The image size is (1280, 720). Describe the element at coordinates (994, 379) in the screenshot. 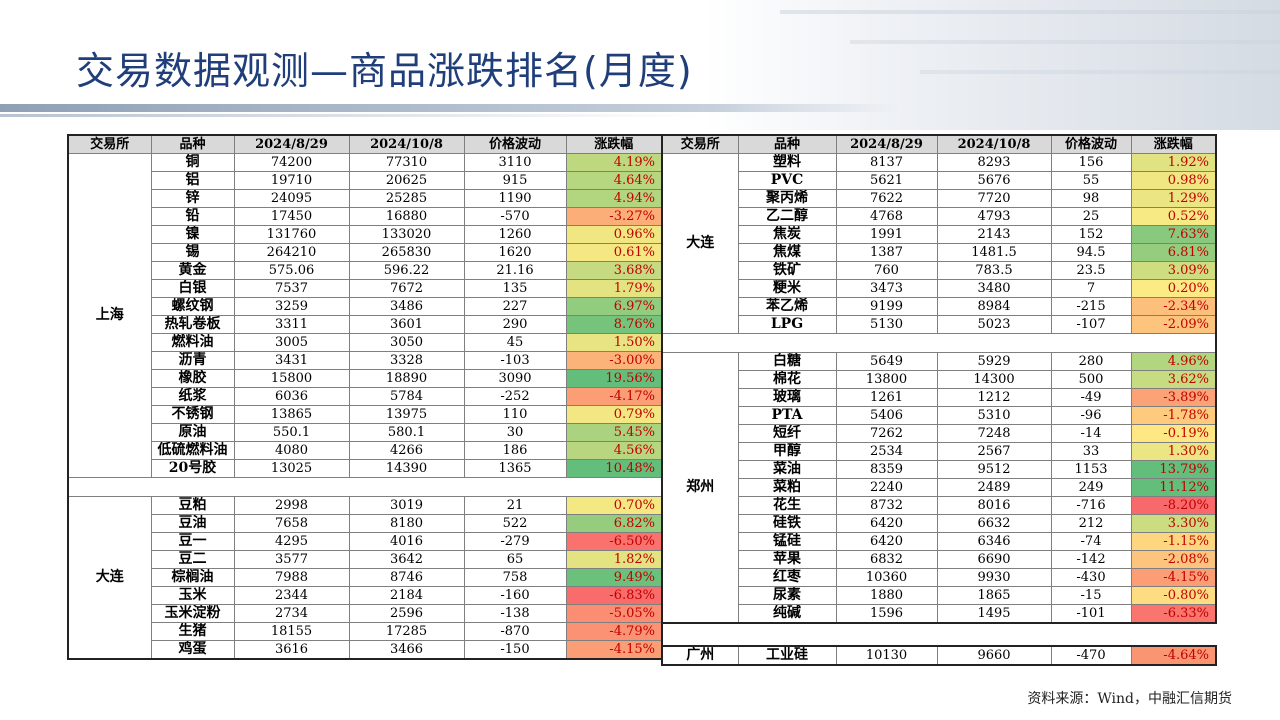

I see `price-end: 14300` at that location.